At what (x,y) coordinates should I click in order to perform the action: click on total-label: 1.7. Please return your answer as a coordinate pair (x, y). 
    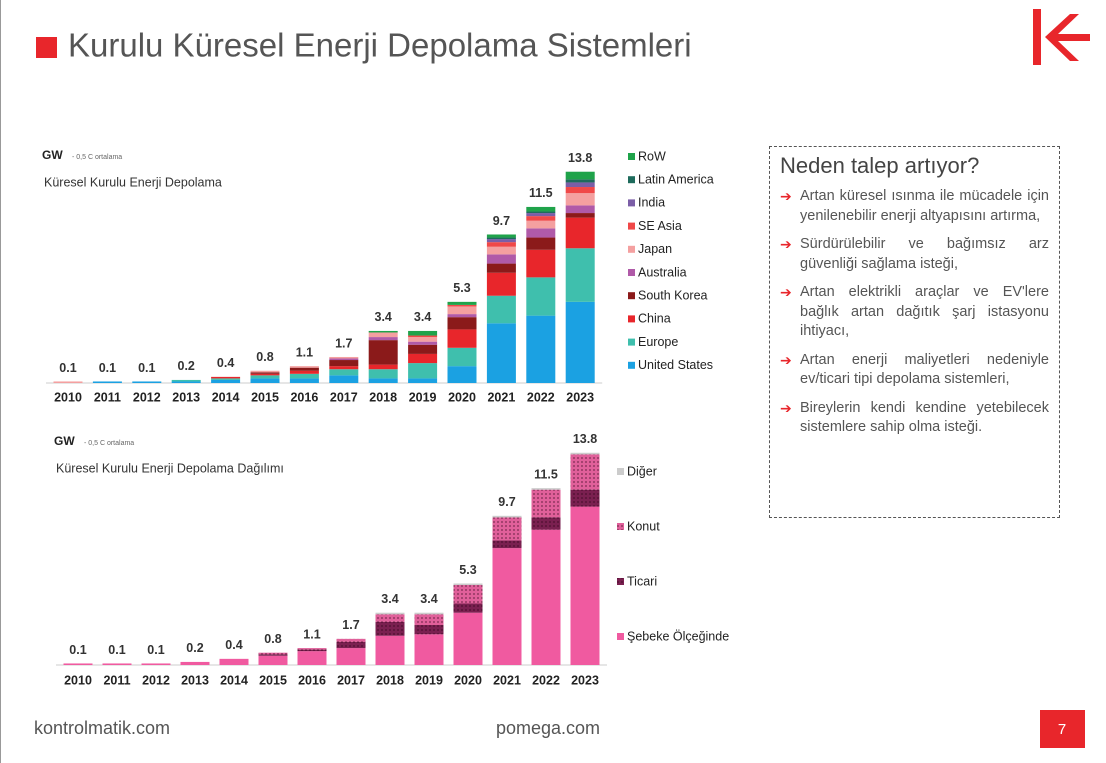
    Looking at the image, I should click on (343, 343).